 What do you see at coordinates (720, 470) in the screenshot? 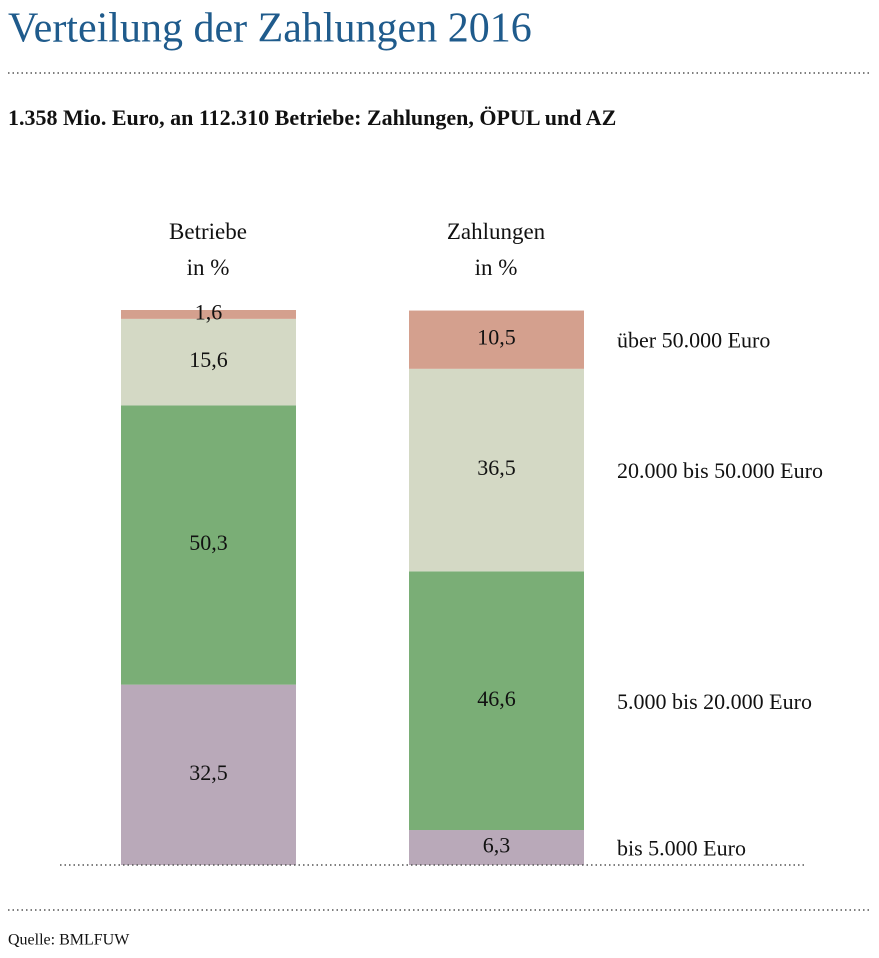
I see `legend-label: 20.000 bis 50.000 Euro` at bounding box center [720, 470].